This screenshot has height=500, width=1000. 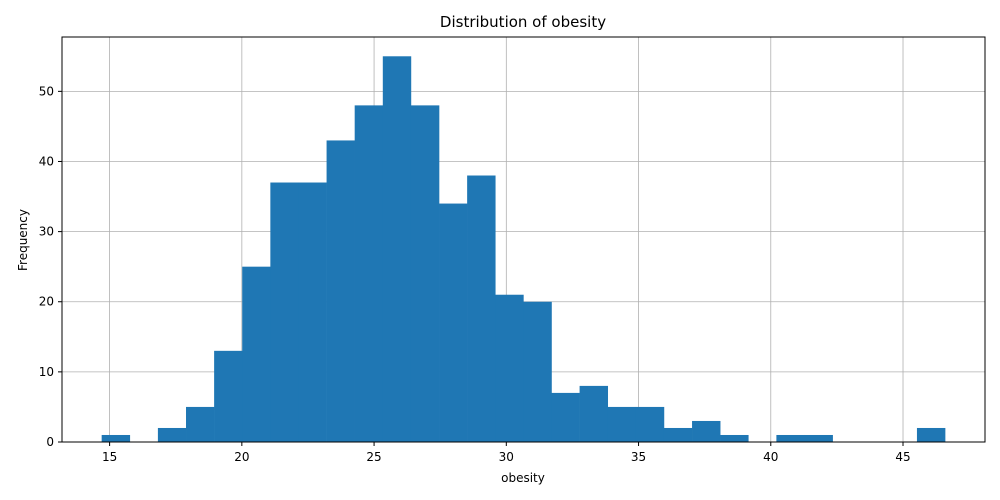 I want to click on y-tick-label: 30, so click(x=46, y=232).